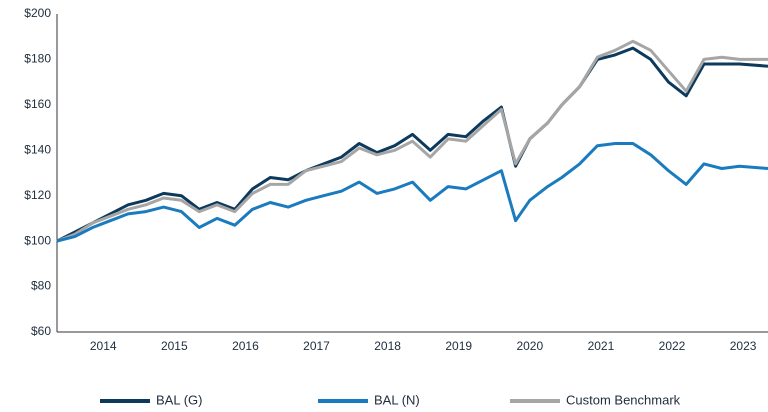 This screenshot has width=768, height=412. Describe the element at coordinates (743, 346) in the screenshot. I see `x-tick-label: 2023` at that location.